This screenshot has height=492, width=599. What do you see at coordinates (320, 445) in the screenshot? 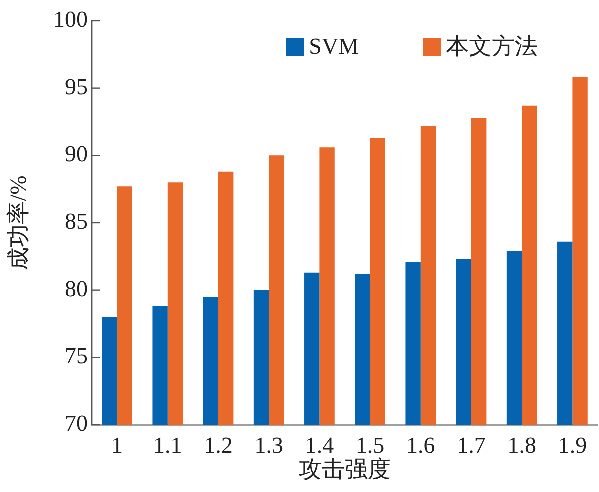
I see `x-tick-label: 1.4` at bounding box center [320, 445].